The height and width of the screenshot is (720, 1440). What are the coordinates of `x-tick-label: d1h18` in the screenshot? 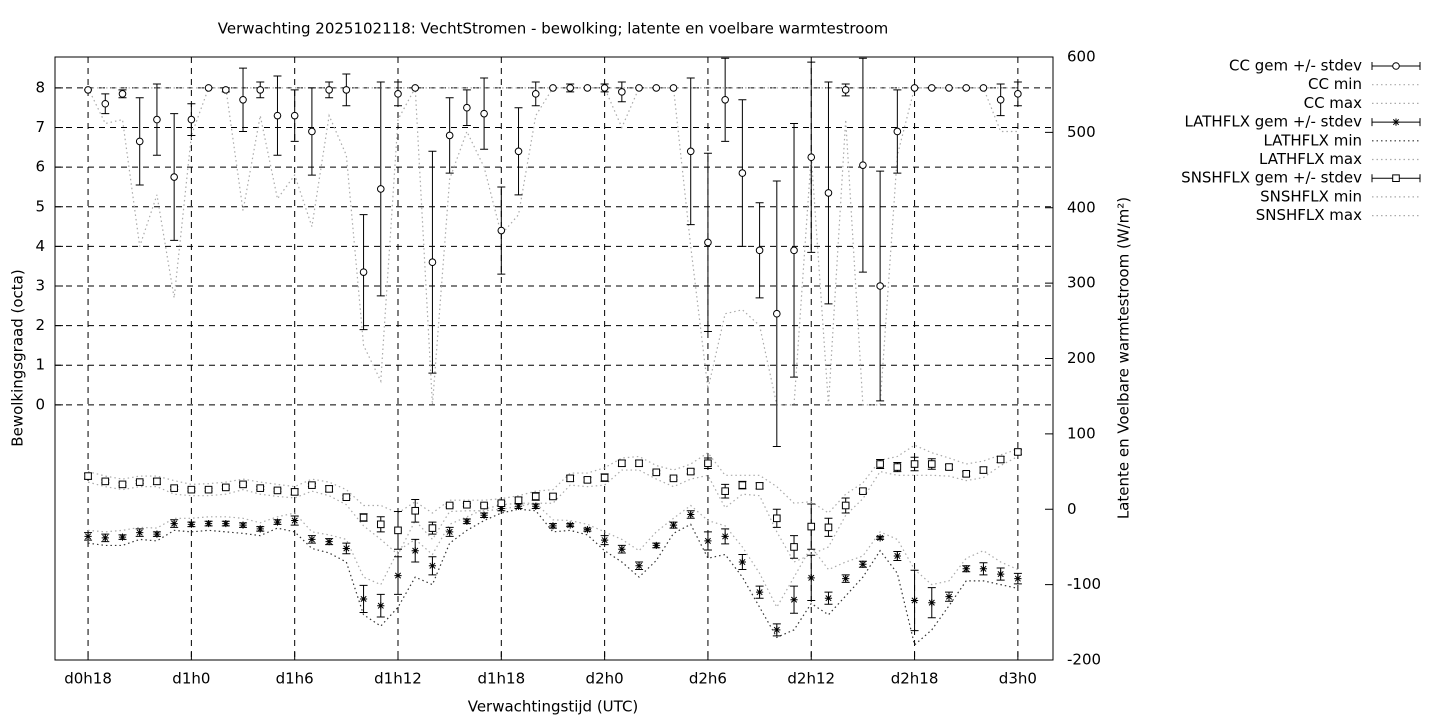 It's located at (501, 679).